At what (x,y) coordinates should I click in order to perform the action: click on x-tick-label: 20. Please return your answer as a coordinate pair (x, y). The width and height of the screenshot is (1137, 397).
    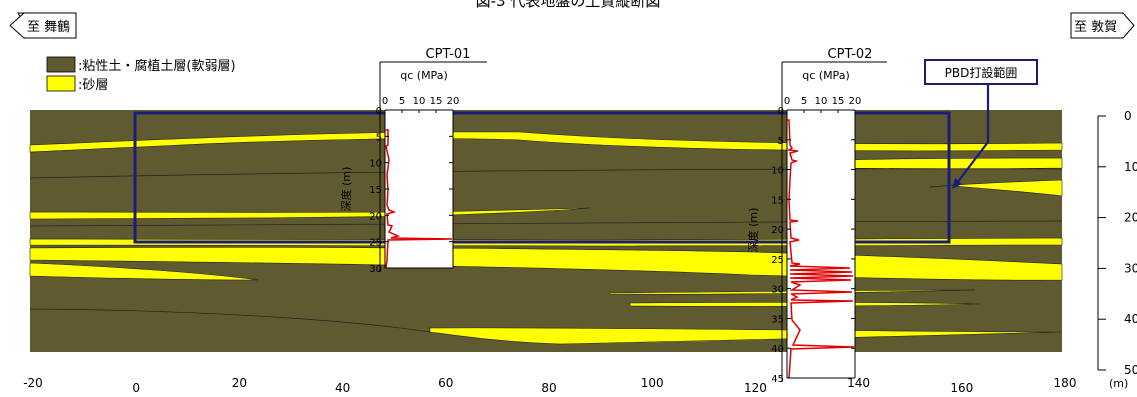
    Looking at the image, I should click on (239, 383).